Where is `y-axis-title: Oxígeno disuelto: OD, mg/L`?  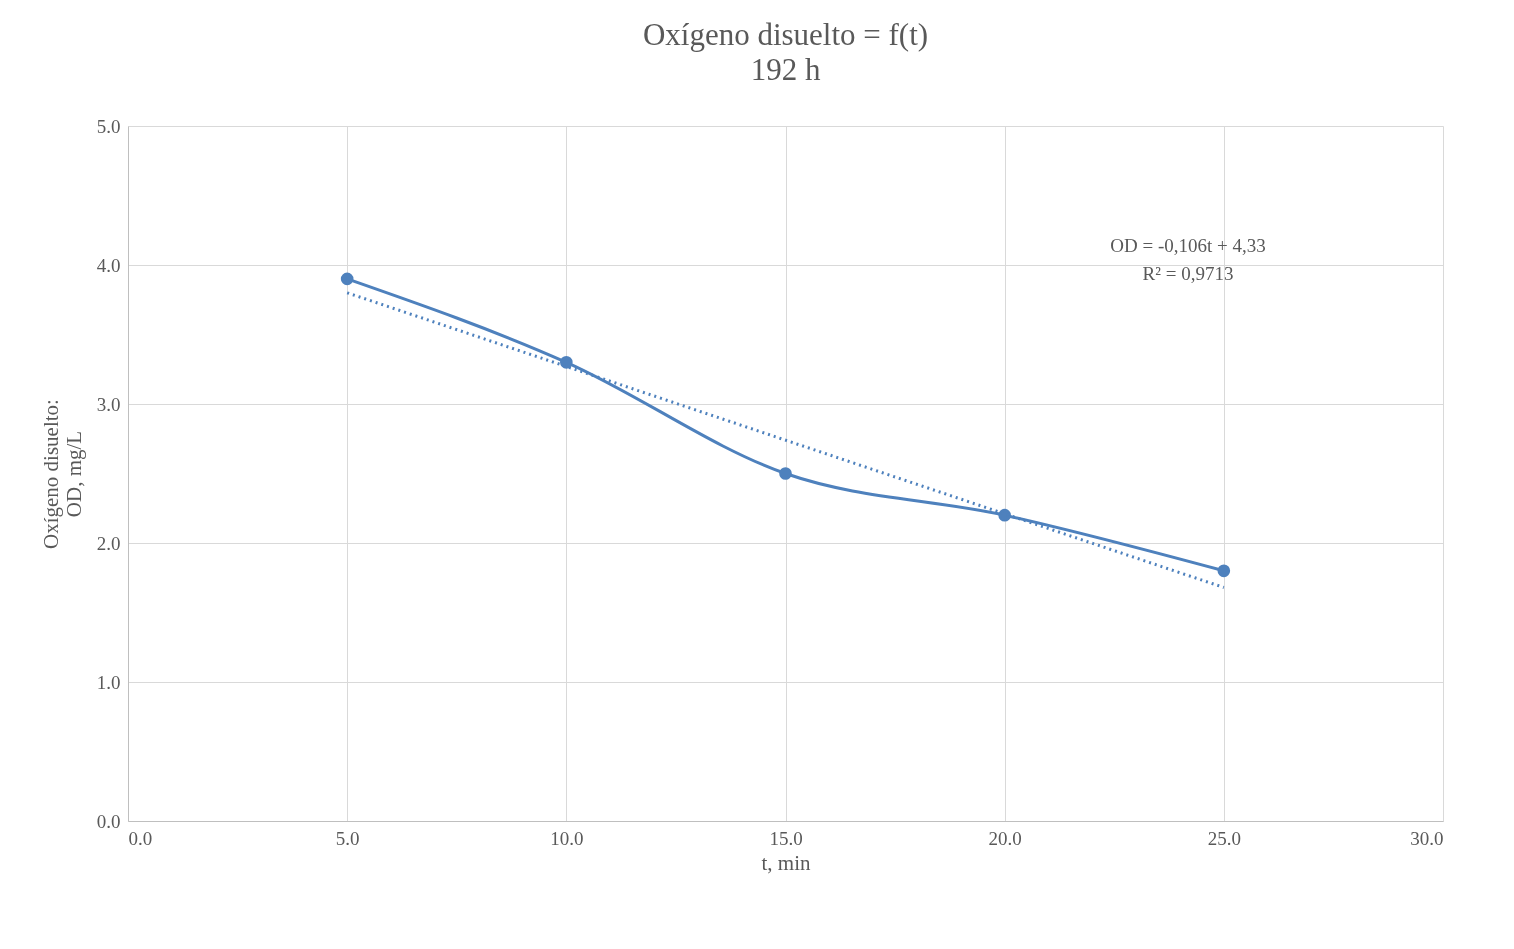 y-axis-title: Oxígeno disuelto: OD, mg/L is located at coordinates (62, 474).